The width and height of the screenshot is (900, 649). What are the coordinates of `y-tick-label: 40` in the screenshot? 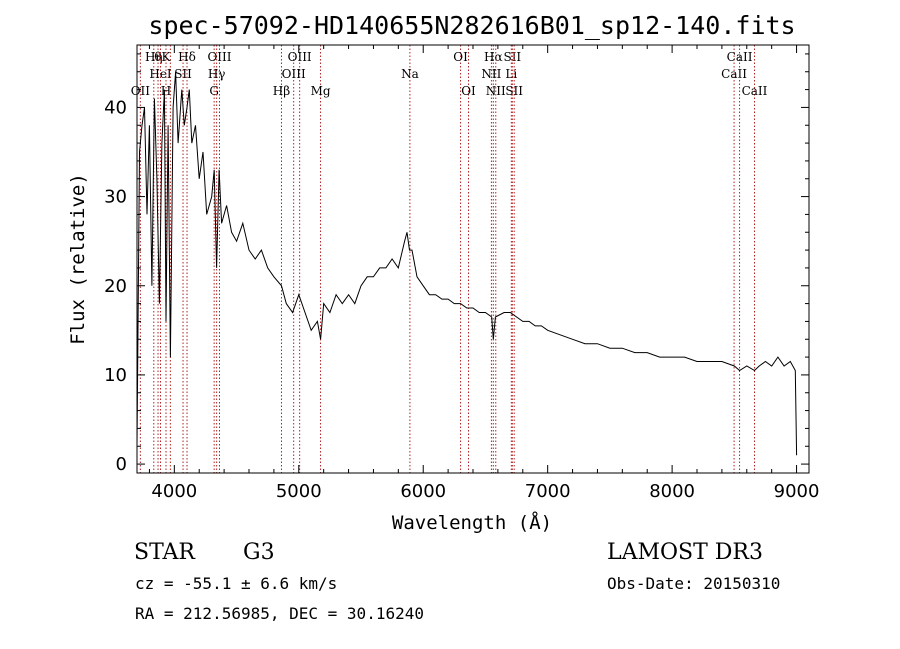 It's located at (115, 107).